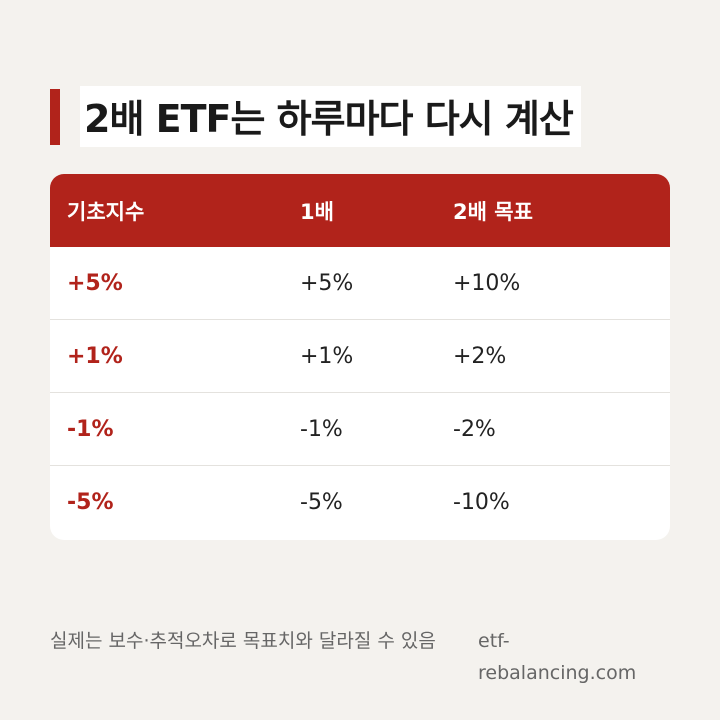 This screenshot has width=720, height=720. Describe the element at coordinates (481, 502) in the screenshot. I see `two-x-target: -10%` at that location.